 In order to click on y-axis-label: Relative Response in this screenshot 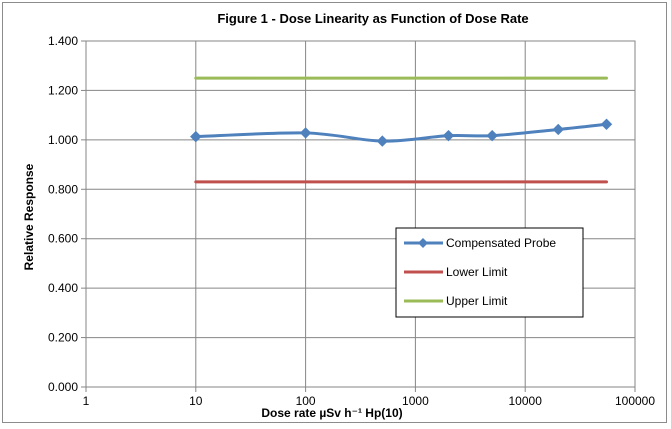, I will do `click(29, 216)`.